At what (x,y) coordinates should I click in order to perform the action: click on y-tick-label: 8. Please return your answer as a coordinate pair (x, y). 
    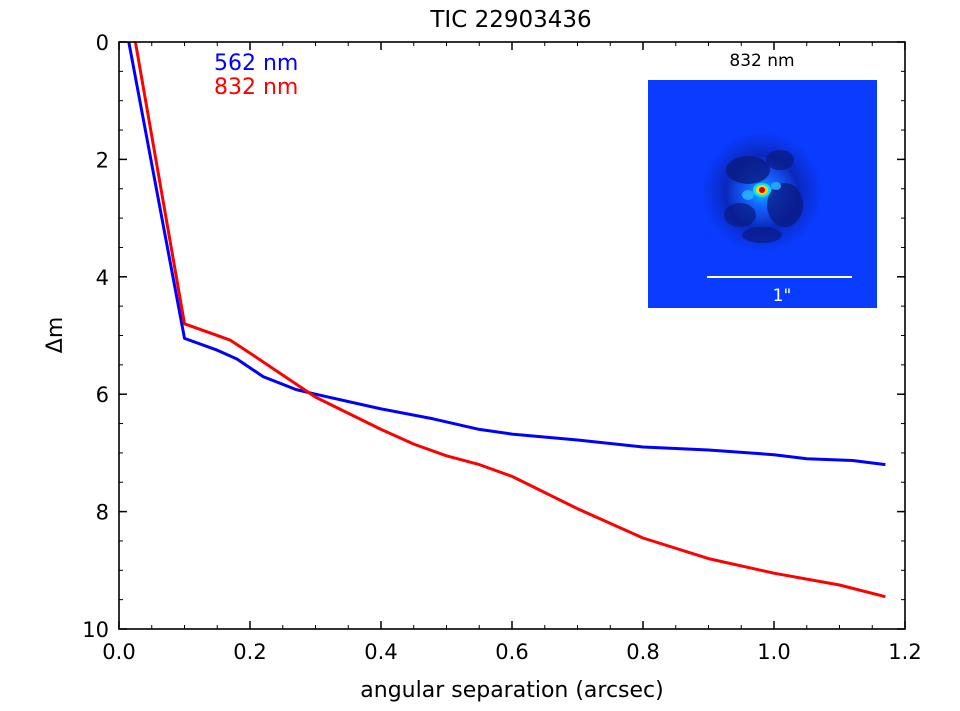
    Looking at the image, I should click on (102, 513).